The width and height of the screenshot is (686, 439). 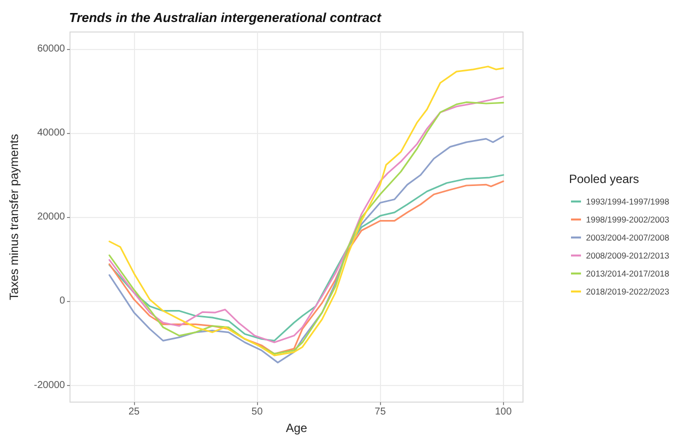 What do you see at coordinates (628, 255) in the screenshot?
I see `legend-label: 2008/2009-2012/2013` at bounding box center [628, 255].